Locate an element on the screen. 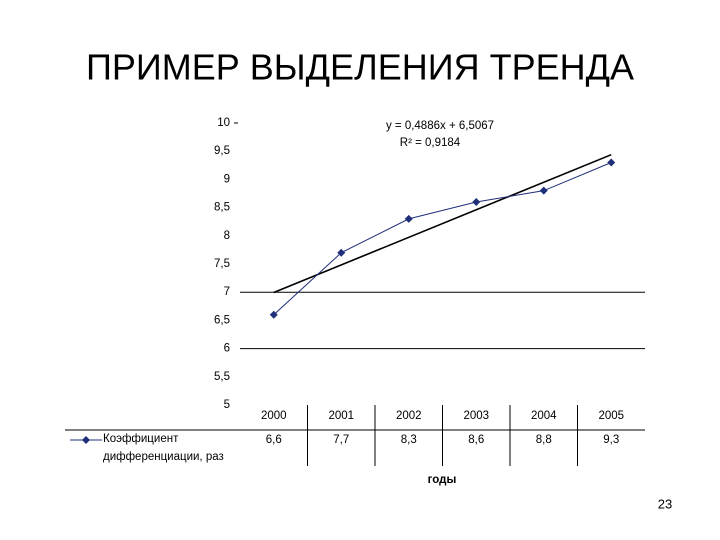 The image size is (720, 540). trend-line is located at coordinates (442, 223).